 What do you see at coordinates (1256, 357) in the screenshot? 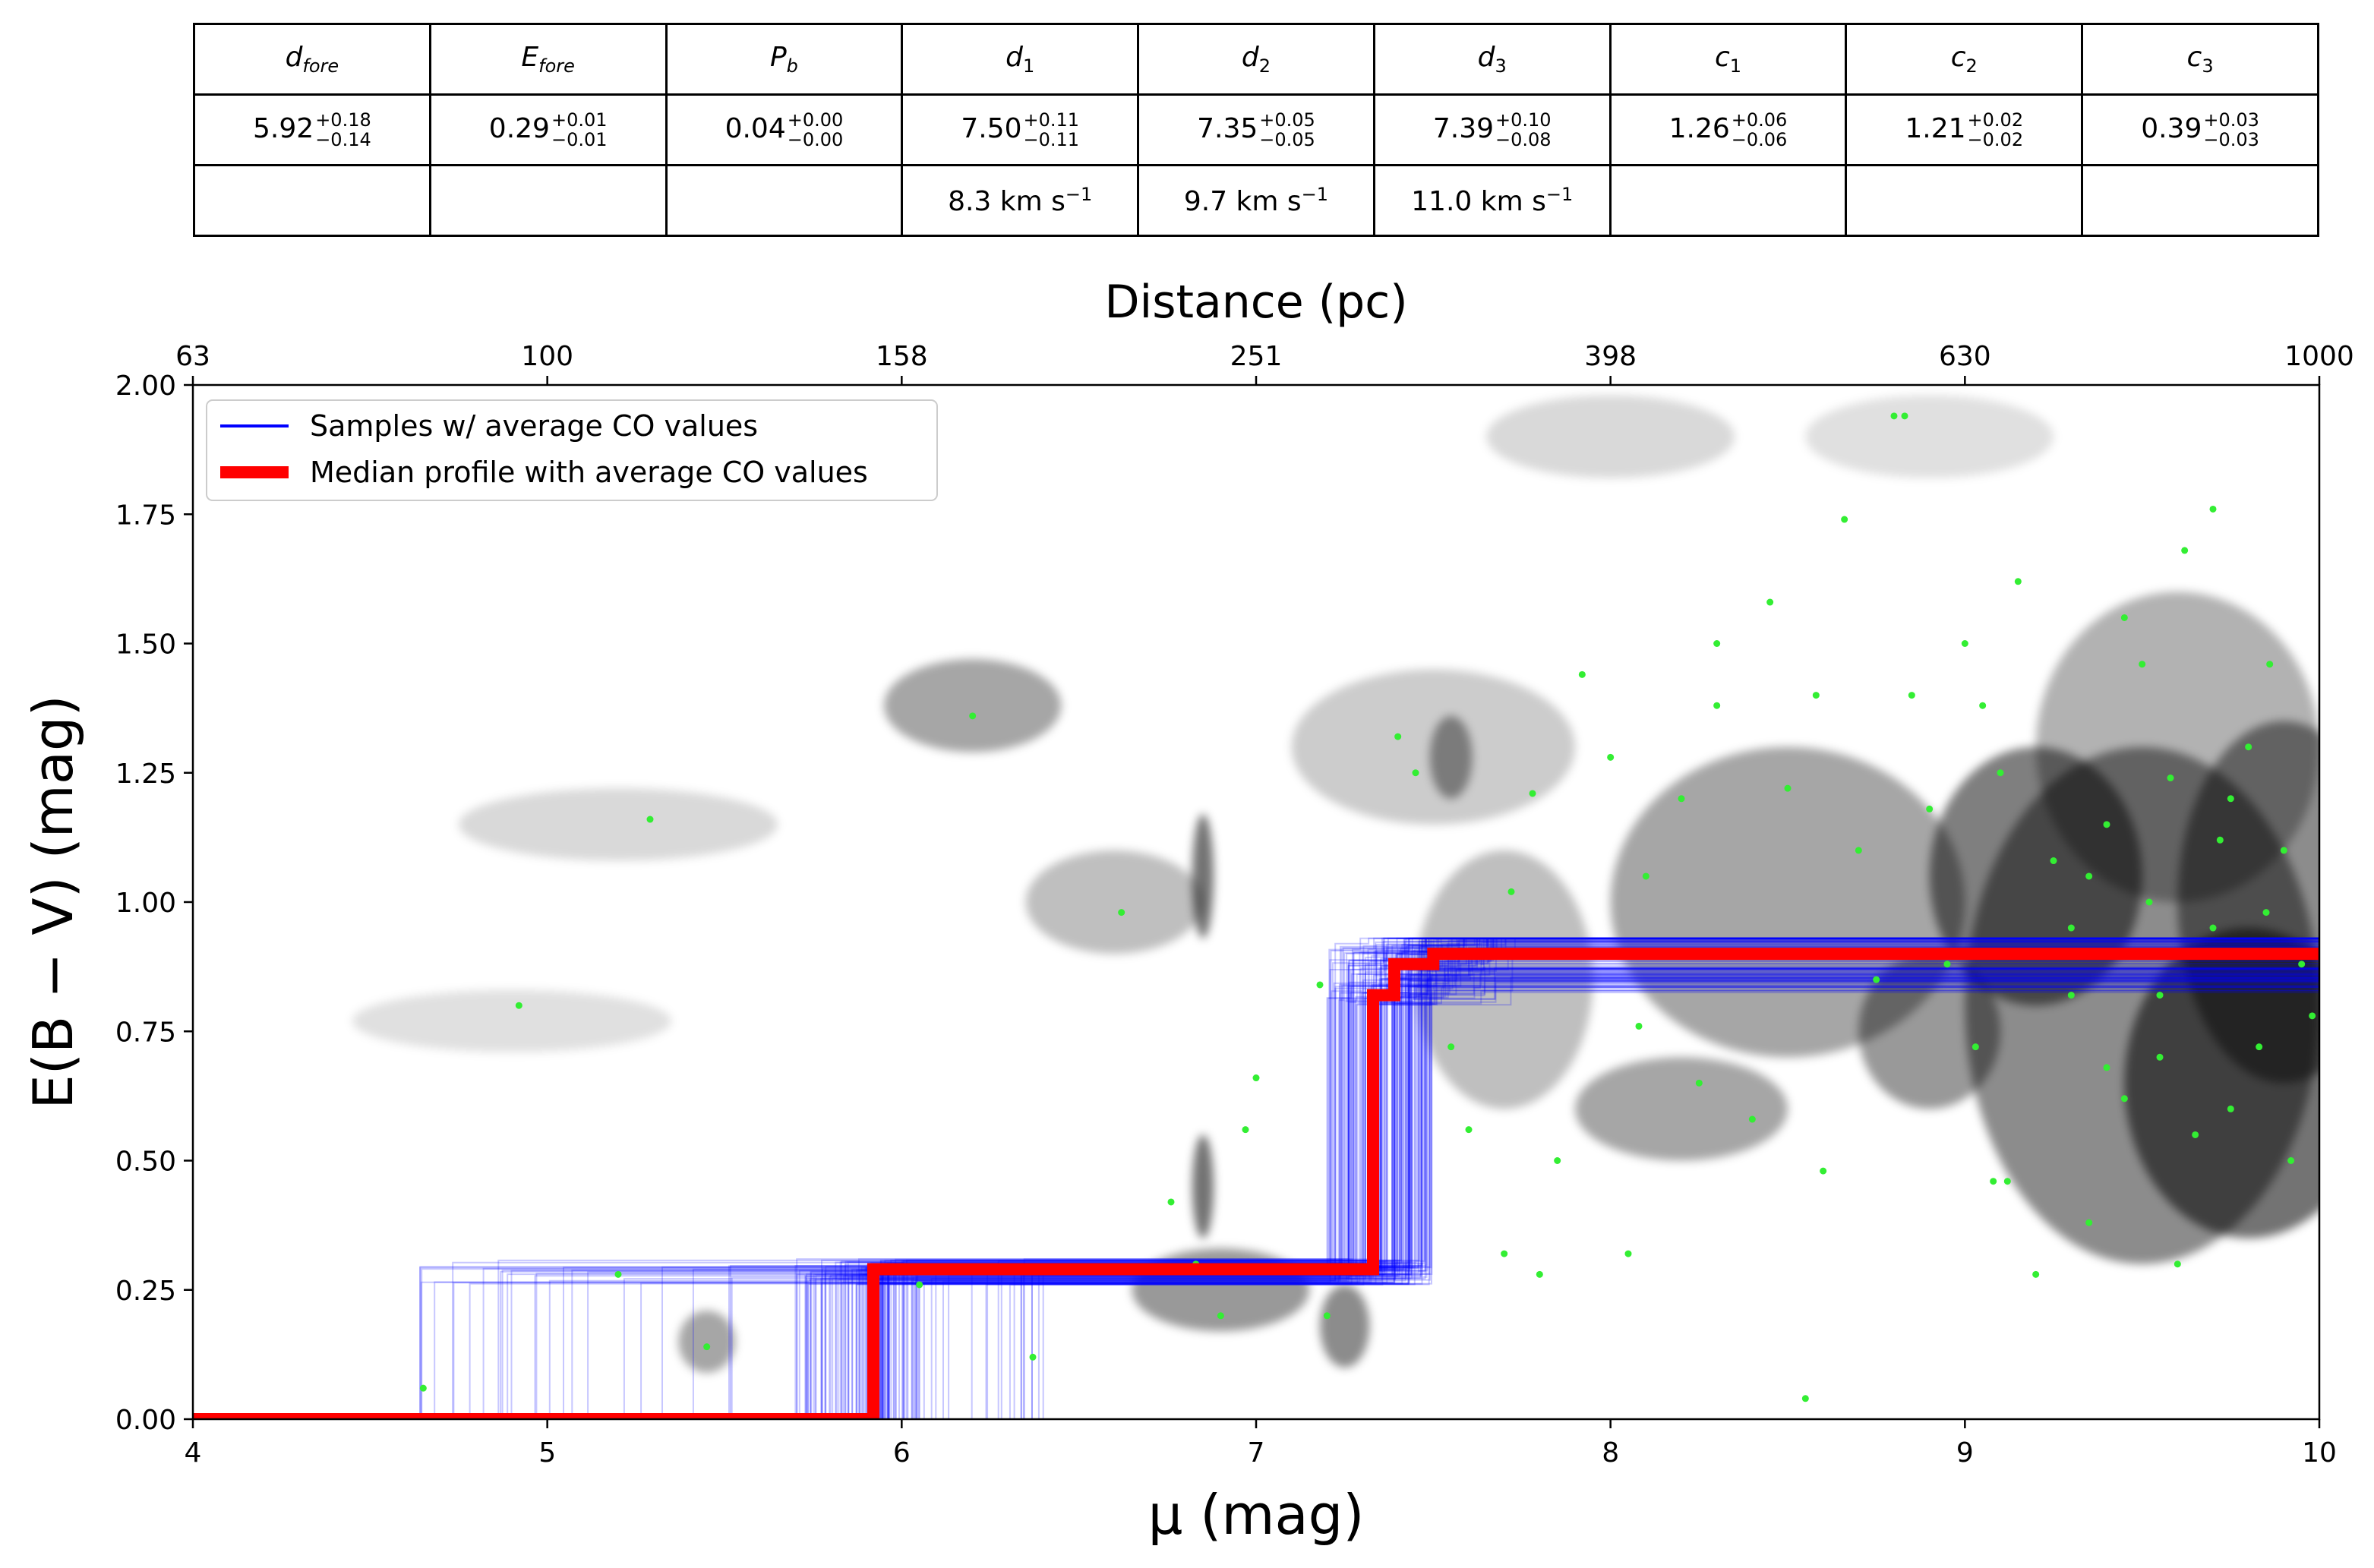
I see `top-tick-label: 251` at bounding box center [1256, 357].